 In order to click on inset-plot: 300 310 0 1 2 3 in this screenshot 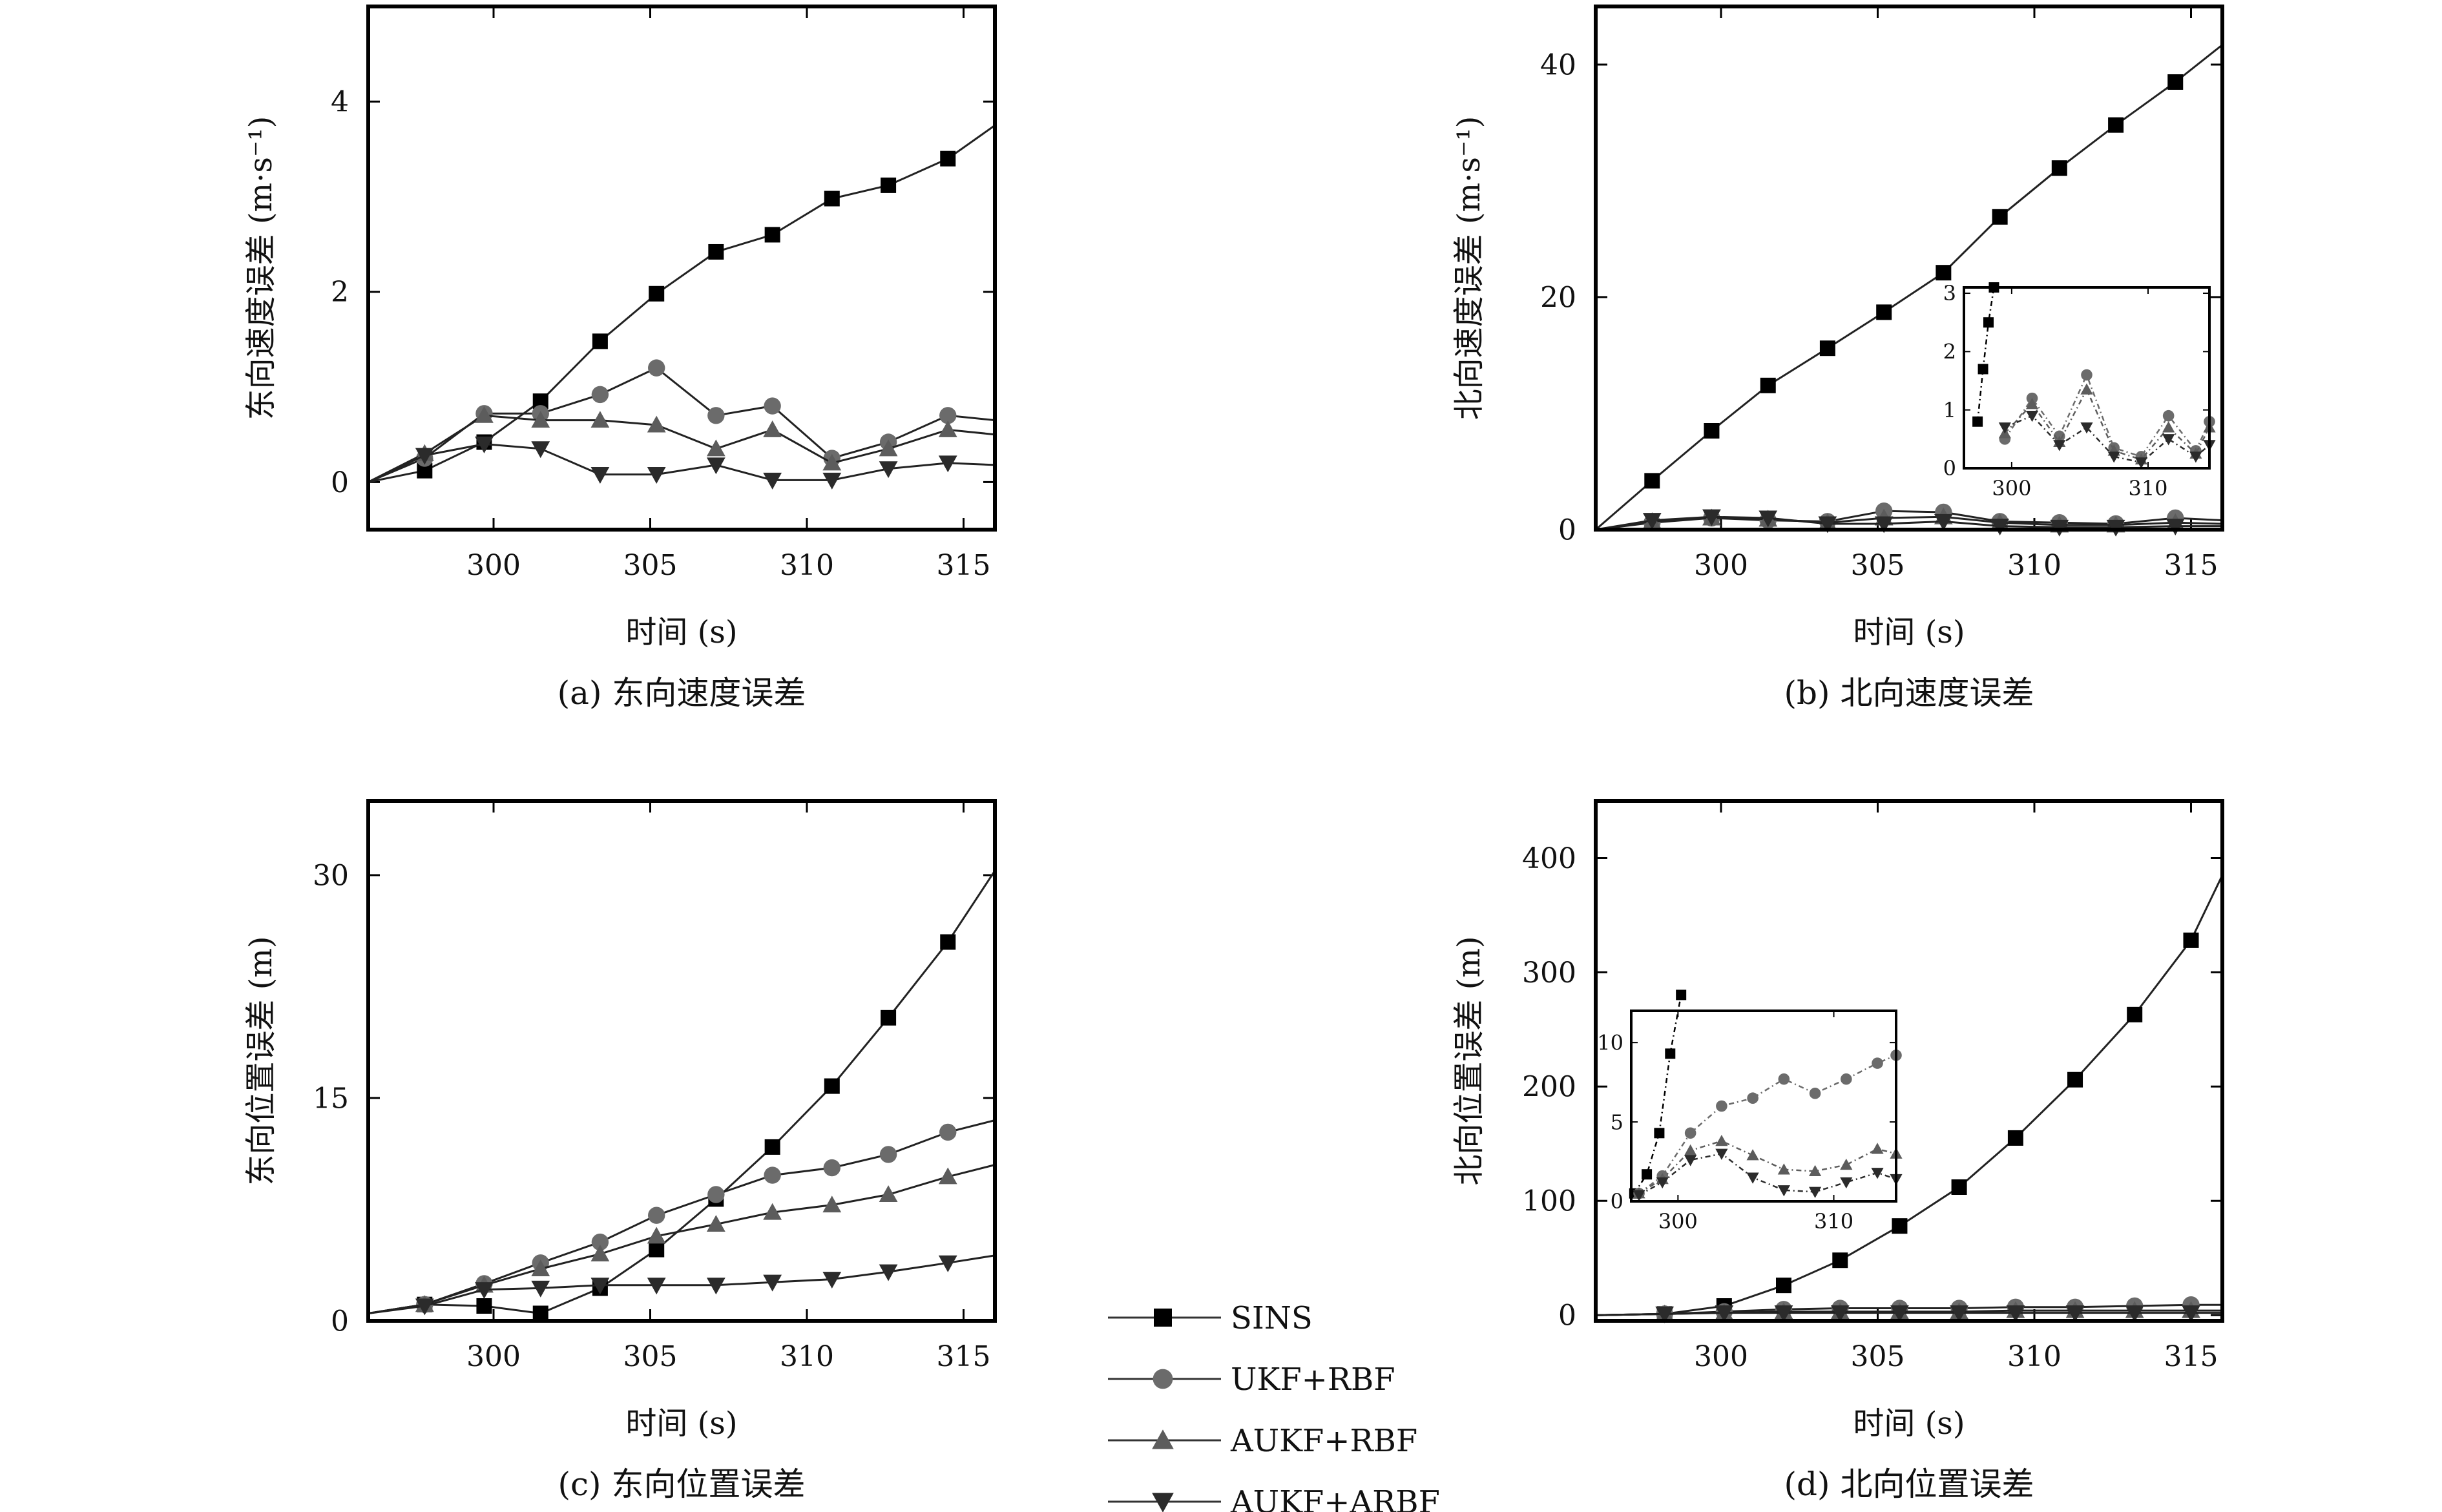, I will do `click(2079, 391)`.